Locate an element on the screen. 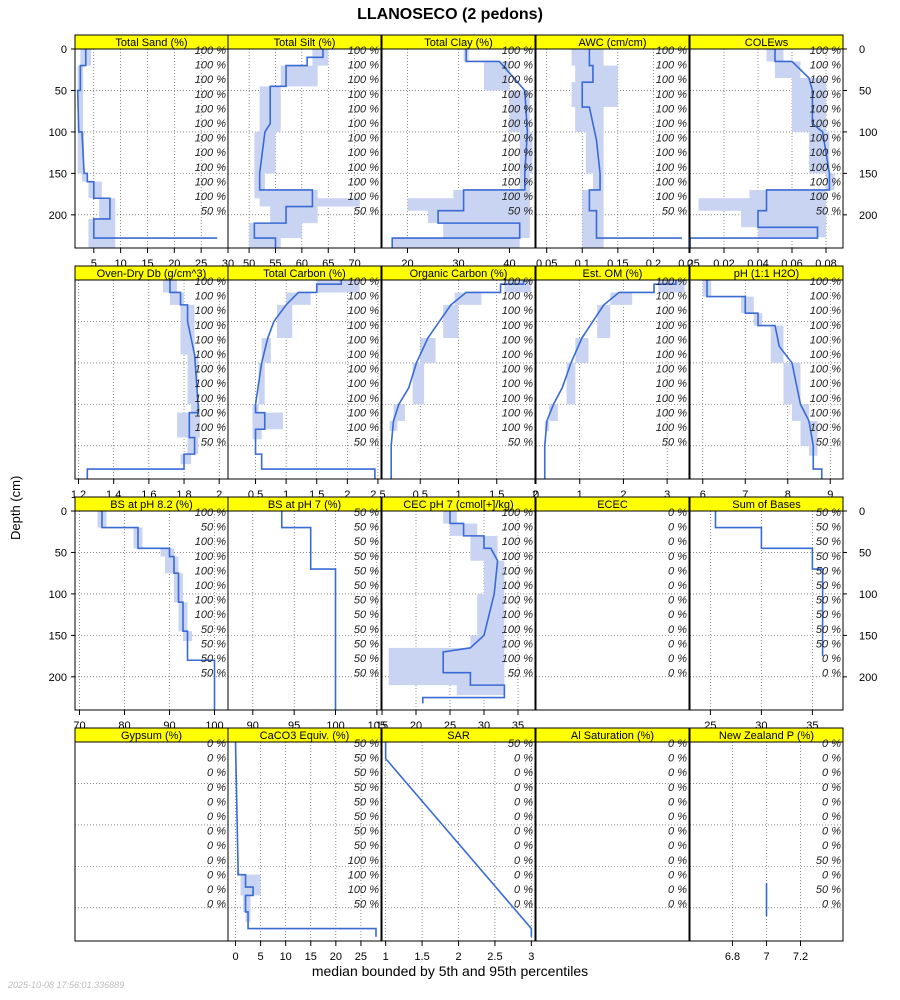 This screenshot has height=1000, width=900. x-tick-label: 20 is located at coordinates (336, 957).